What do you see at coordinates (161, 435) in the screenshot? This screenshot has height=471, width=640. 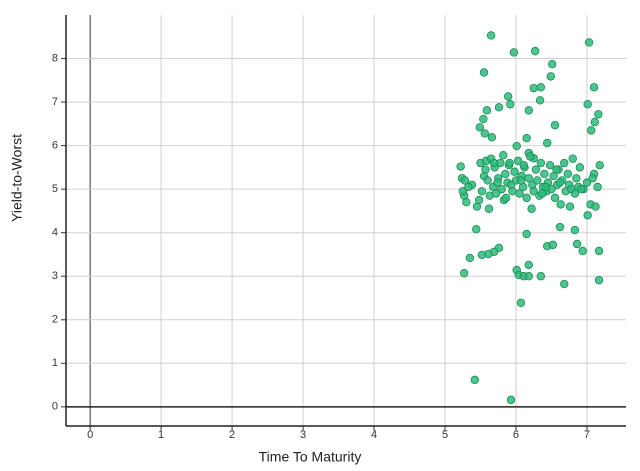 I see `x-tick-label: 1` at bounding box center [161, 435].